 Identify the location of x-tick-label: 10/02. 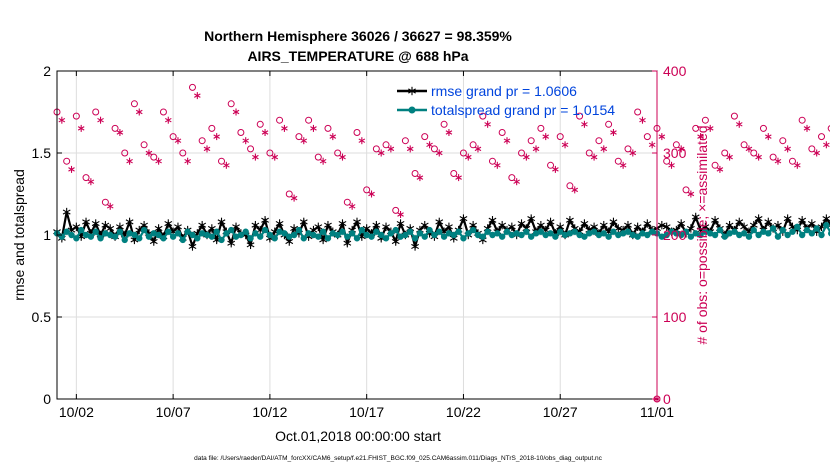
(76, 412).